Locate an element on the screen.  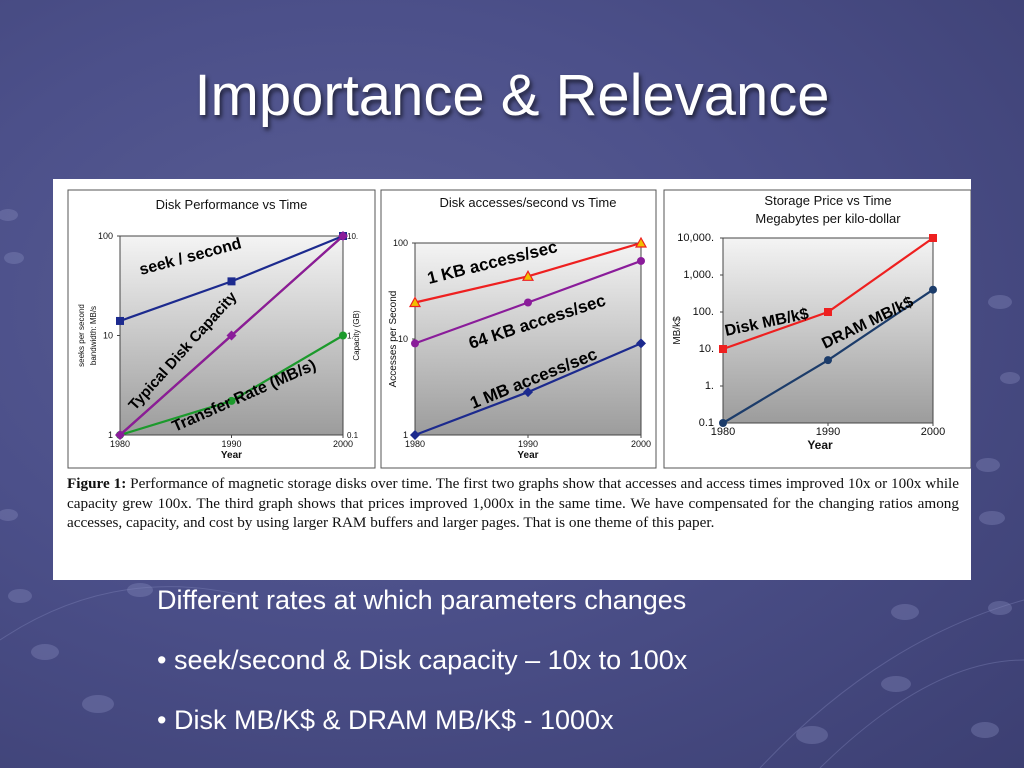
y-tick-label: 10. is located at coordinates (706, 349).